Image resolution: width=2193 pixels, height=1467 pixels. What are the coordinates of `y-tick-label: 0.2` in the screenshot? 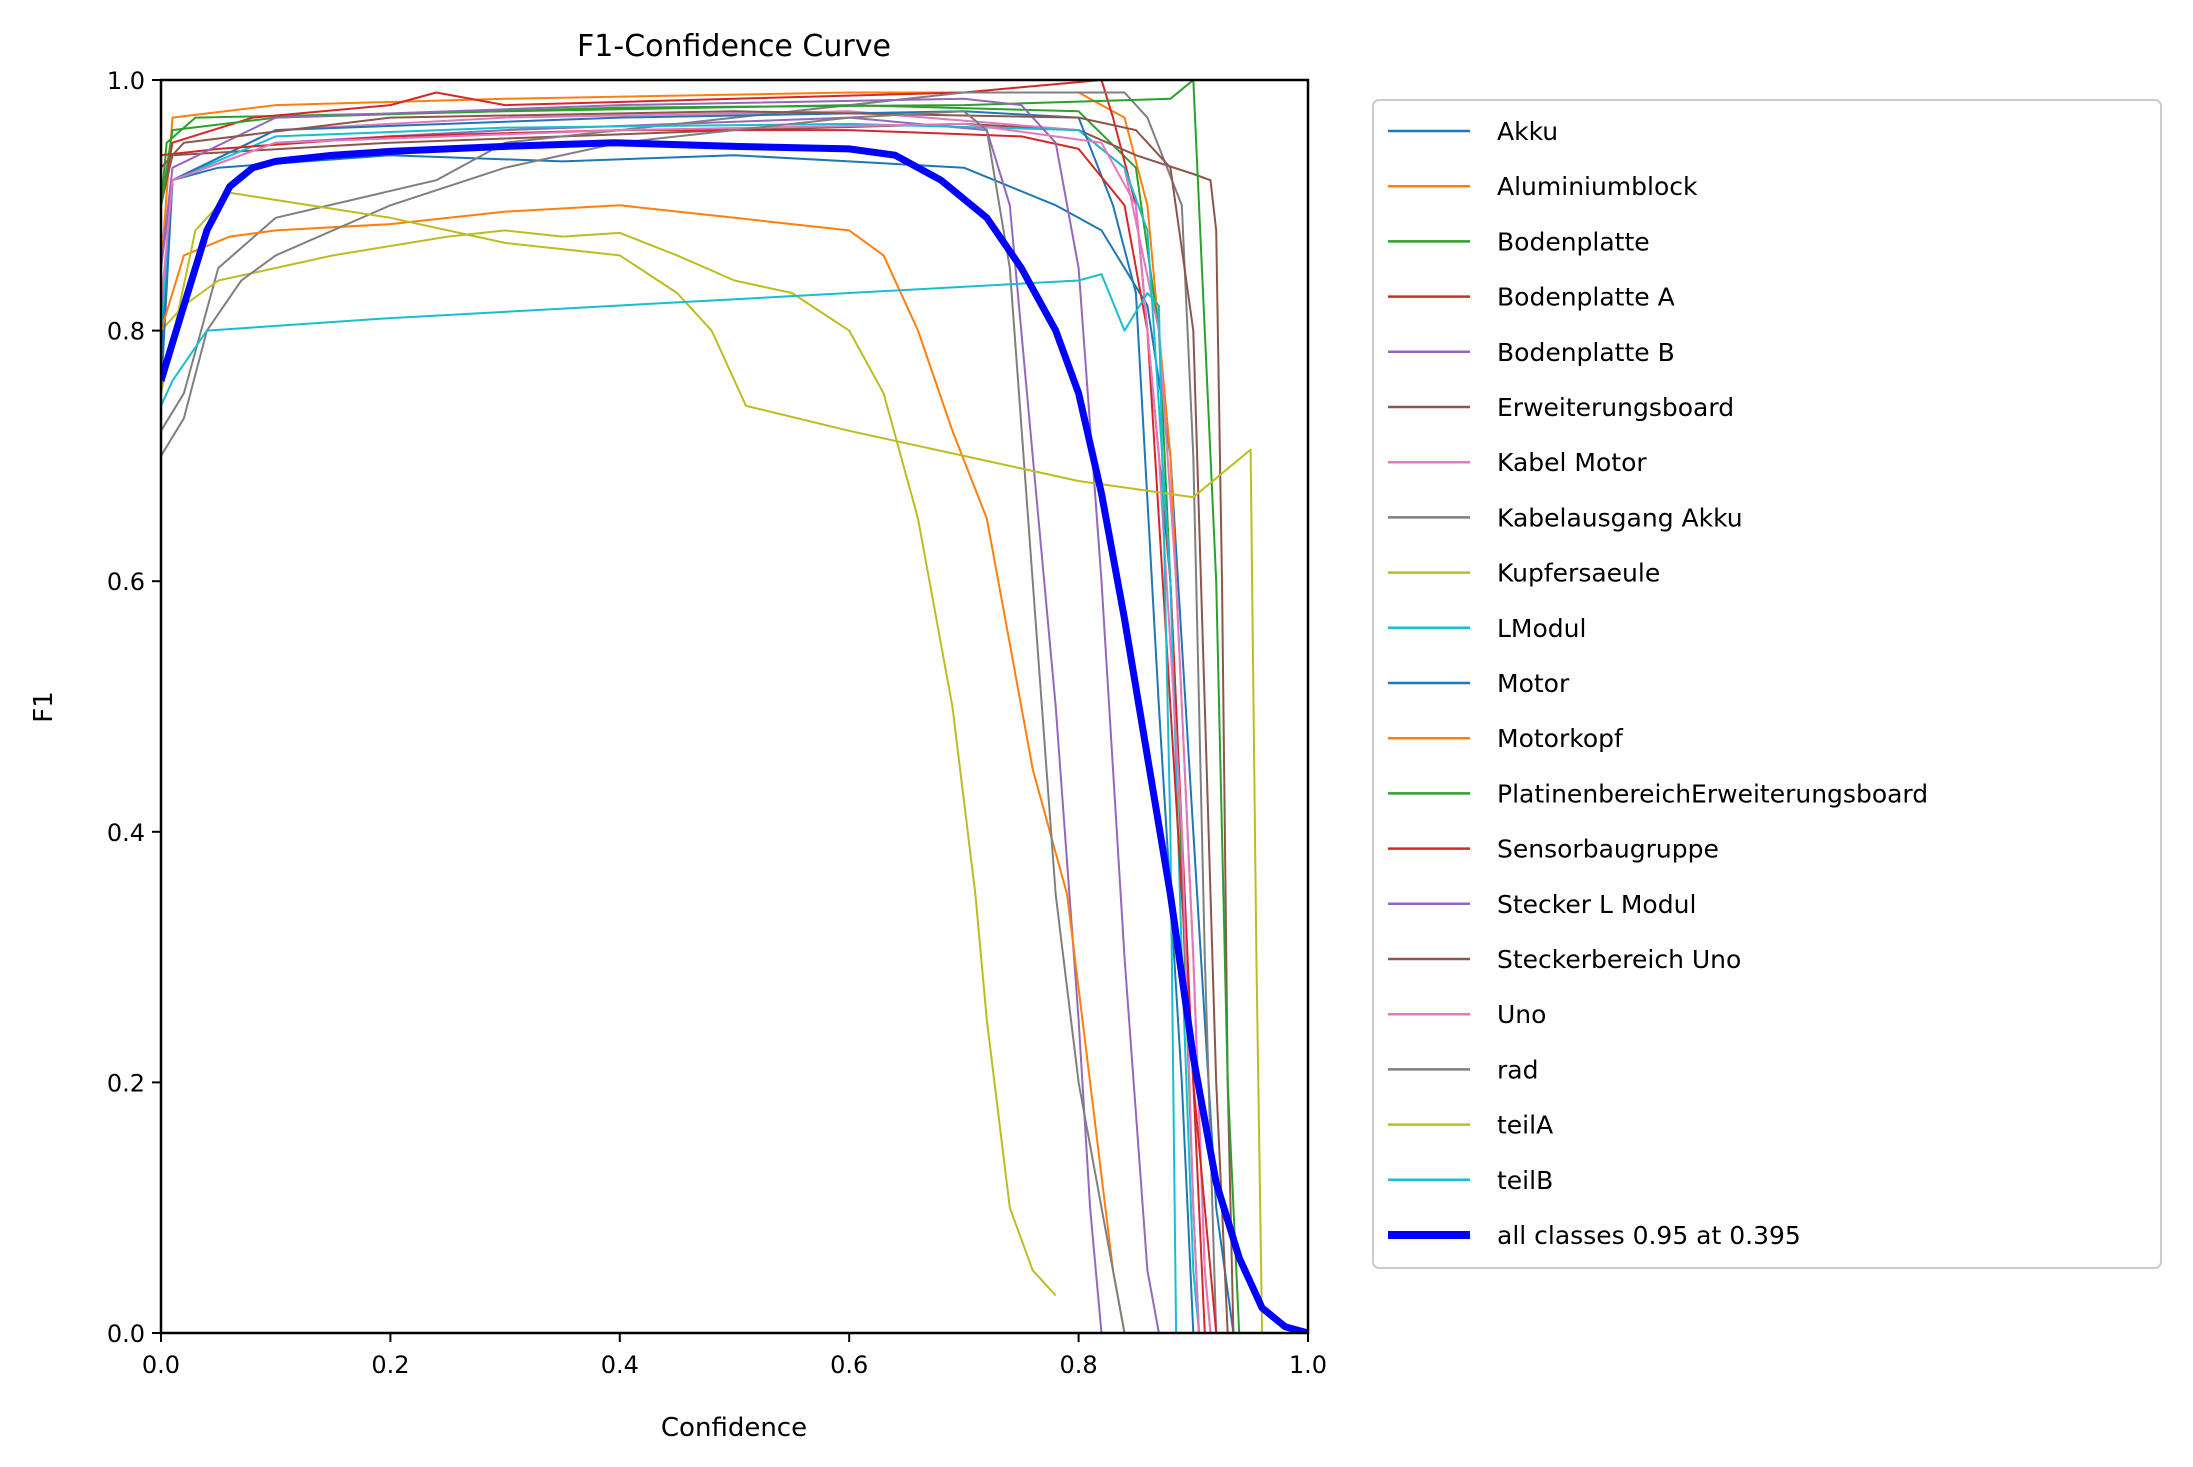 It's located at (126, 1083).